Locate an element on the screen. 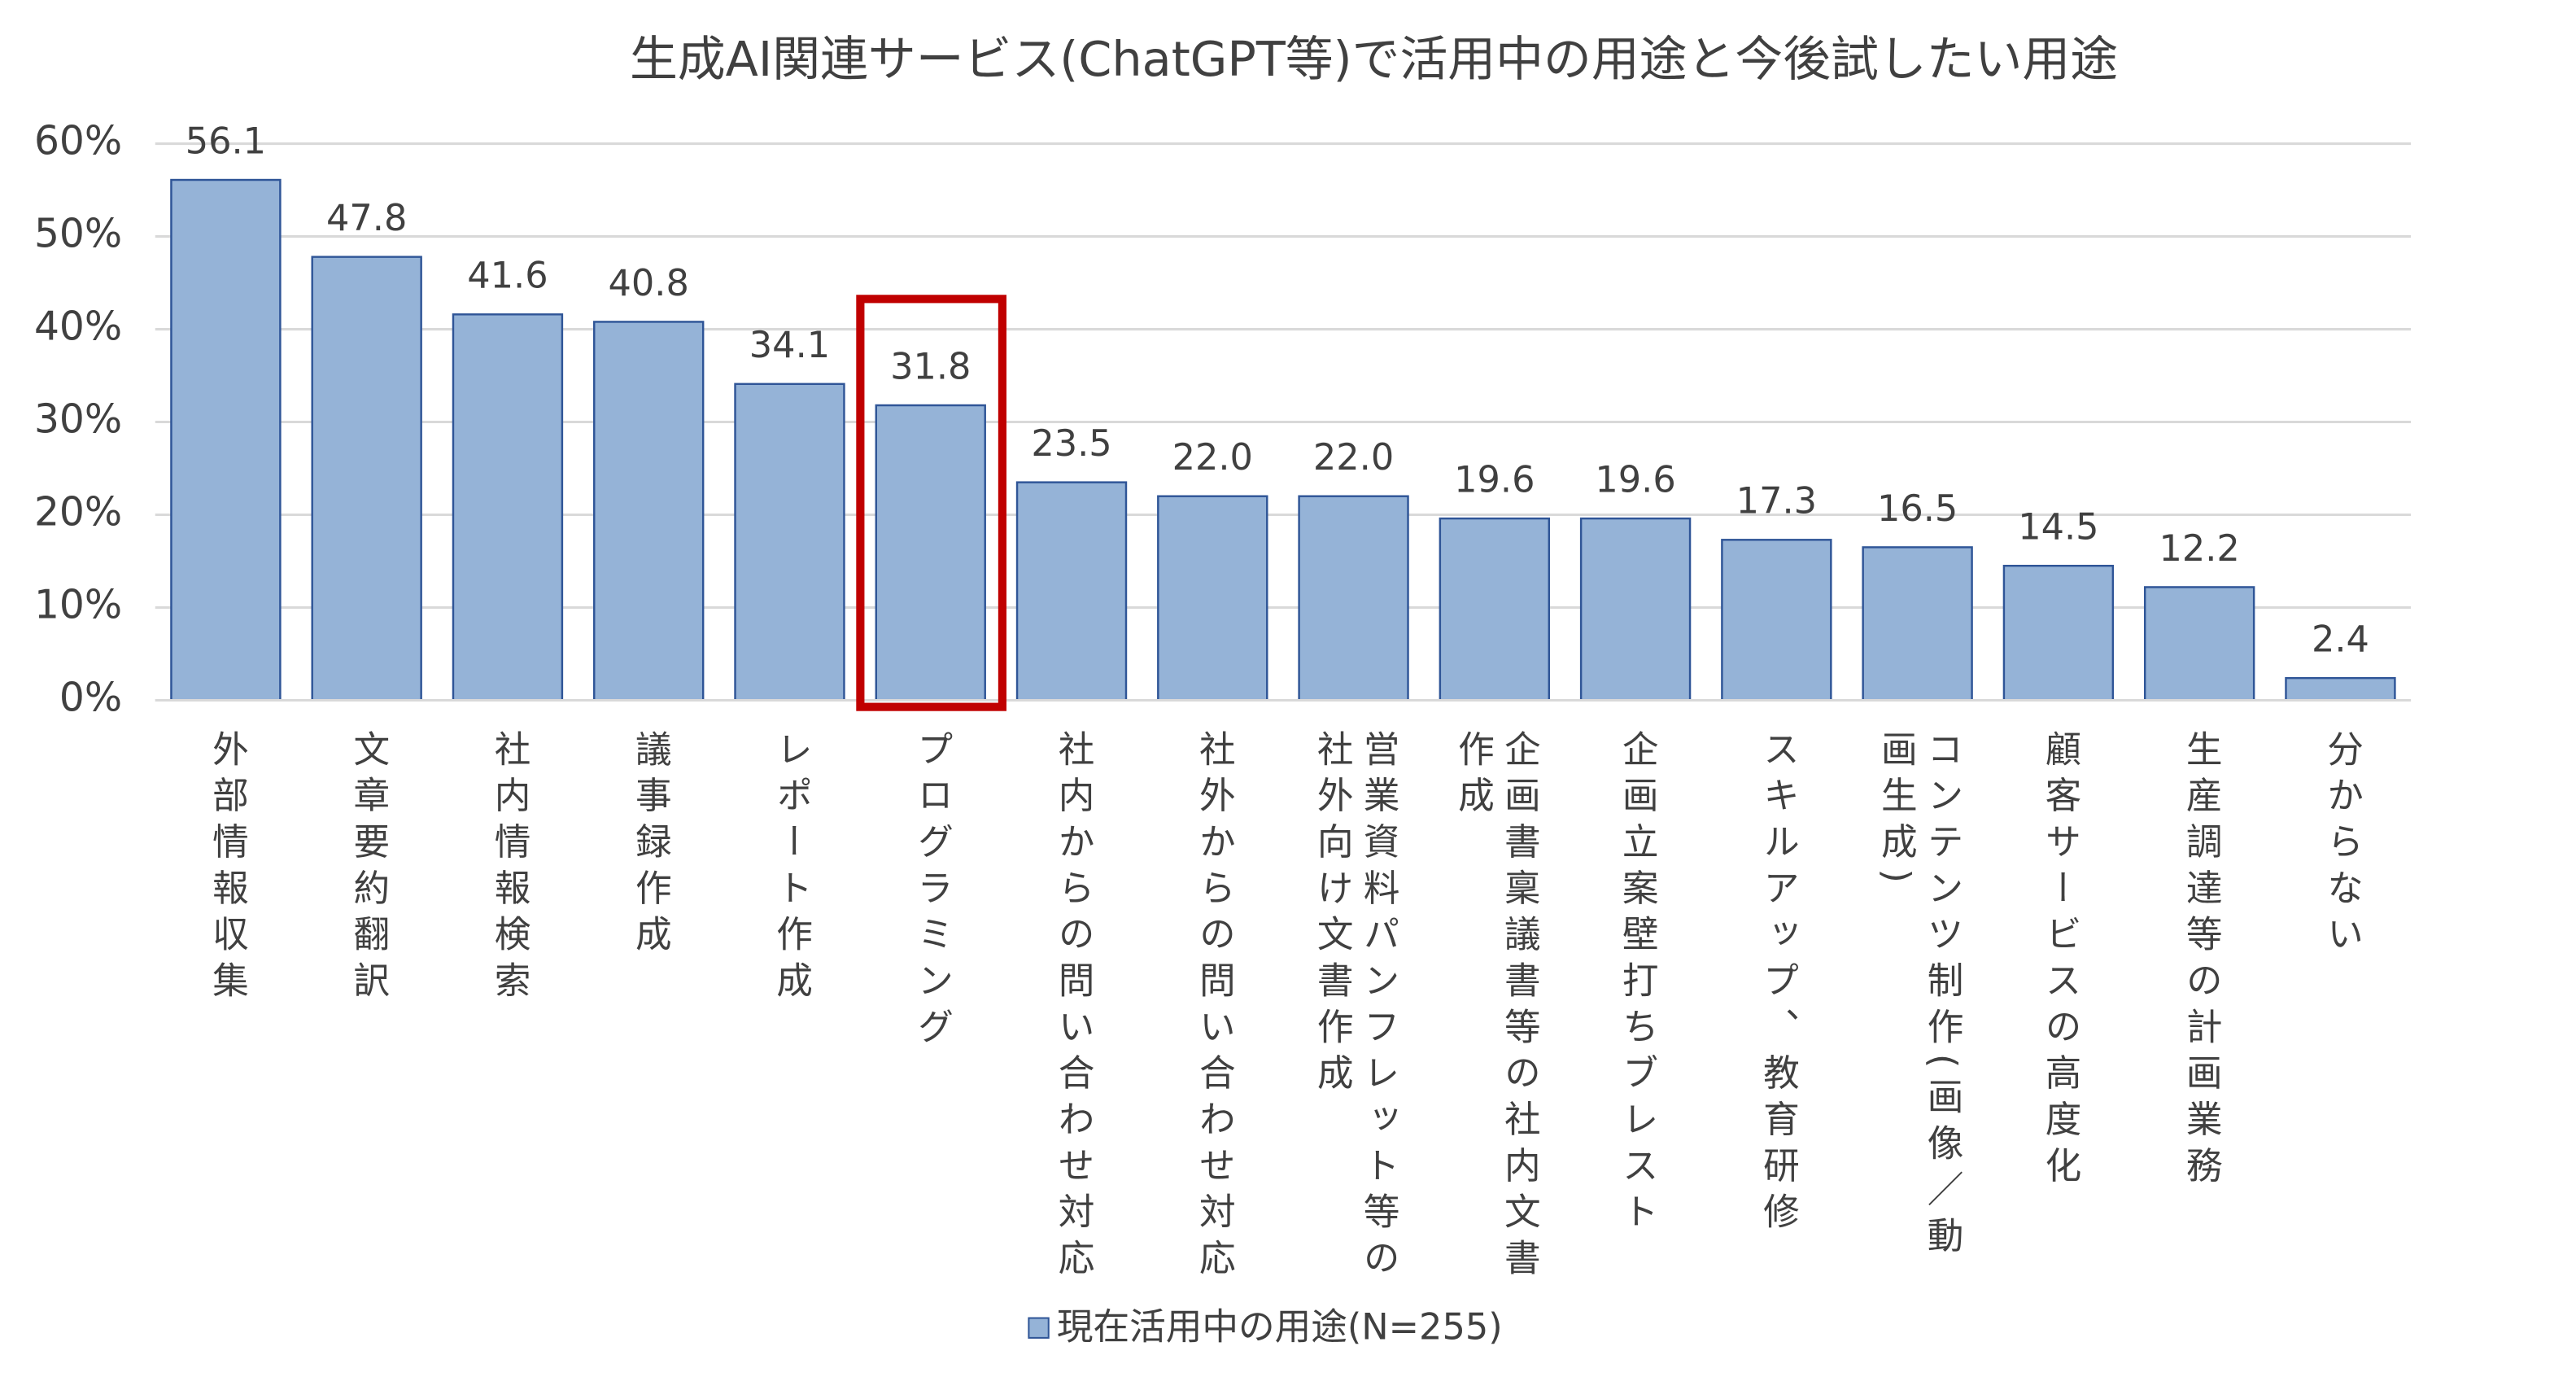 The image size is (2576, 1377). x-tick-label: 外部情報収集 is located at coordinates (226, 869).